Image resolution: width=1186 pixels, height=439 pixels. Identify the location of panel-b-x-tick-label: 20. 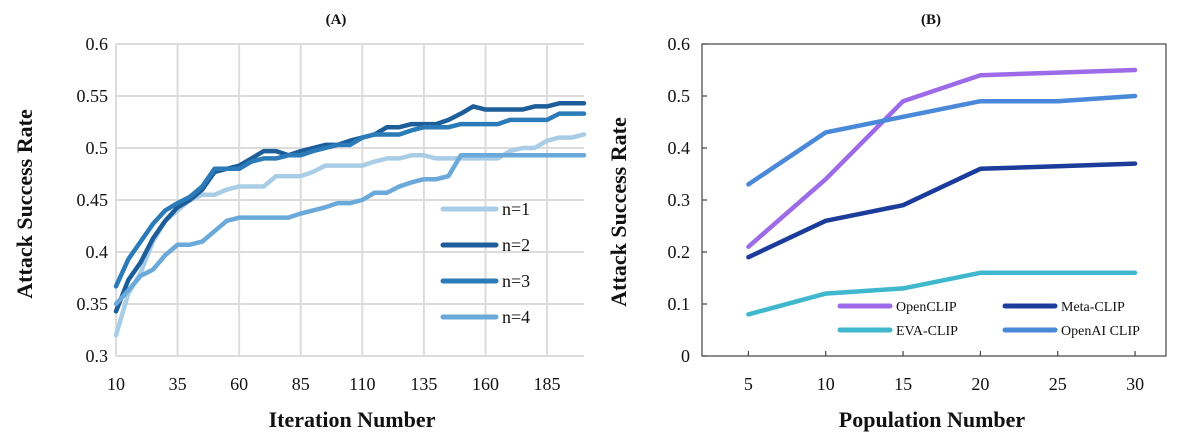
(980, 384).